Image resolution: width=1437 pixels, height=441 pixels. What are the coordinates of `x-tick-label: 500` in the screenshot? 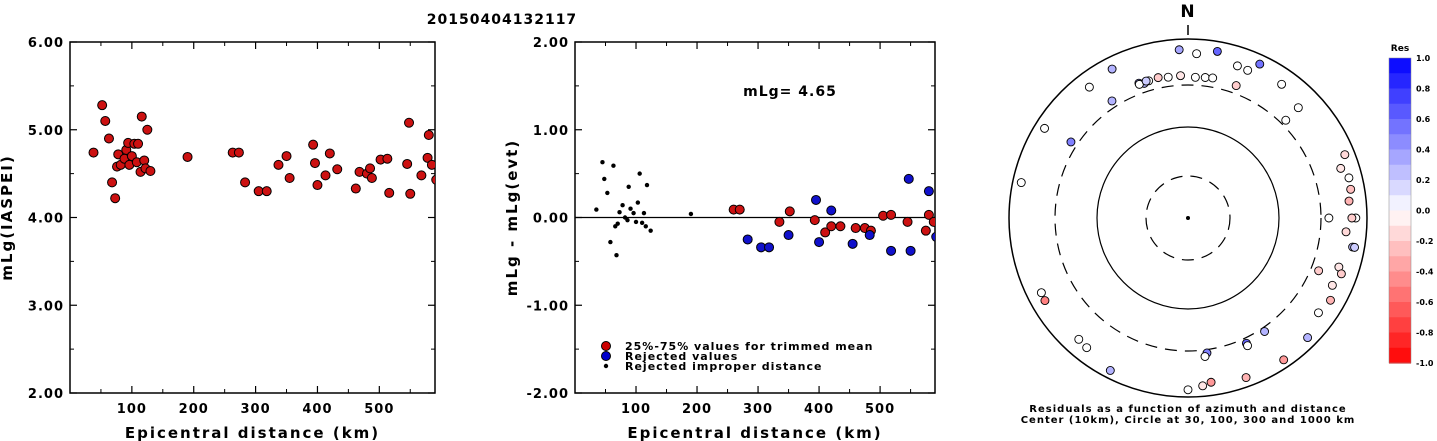 It's located at (379, 409).